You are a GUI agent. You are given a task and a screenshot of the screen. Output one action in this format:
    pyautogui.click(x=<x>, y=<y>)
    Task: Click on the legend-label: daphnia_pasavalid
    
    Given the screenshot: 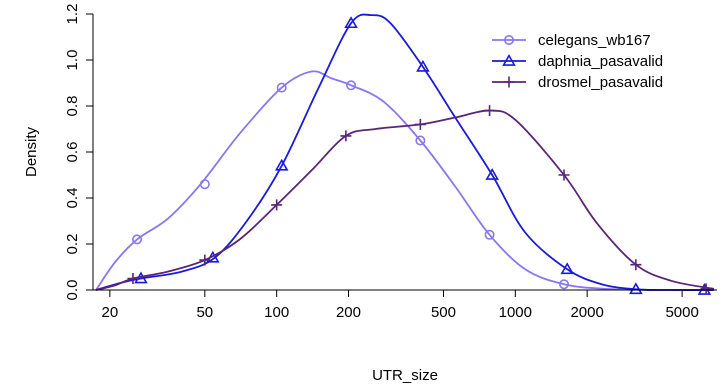 What is the action you would take?
    pyautogui.click(x=600, y=61)
    